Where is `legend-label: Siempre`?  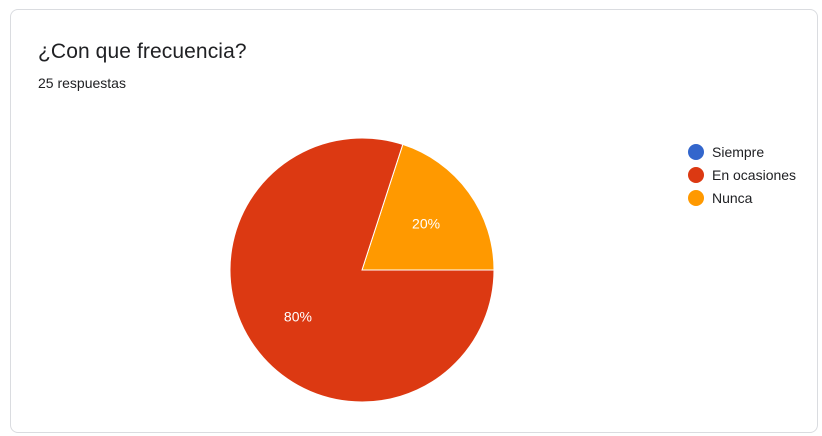 legend-label: Siempre is located at coordinates (738, 151).